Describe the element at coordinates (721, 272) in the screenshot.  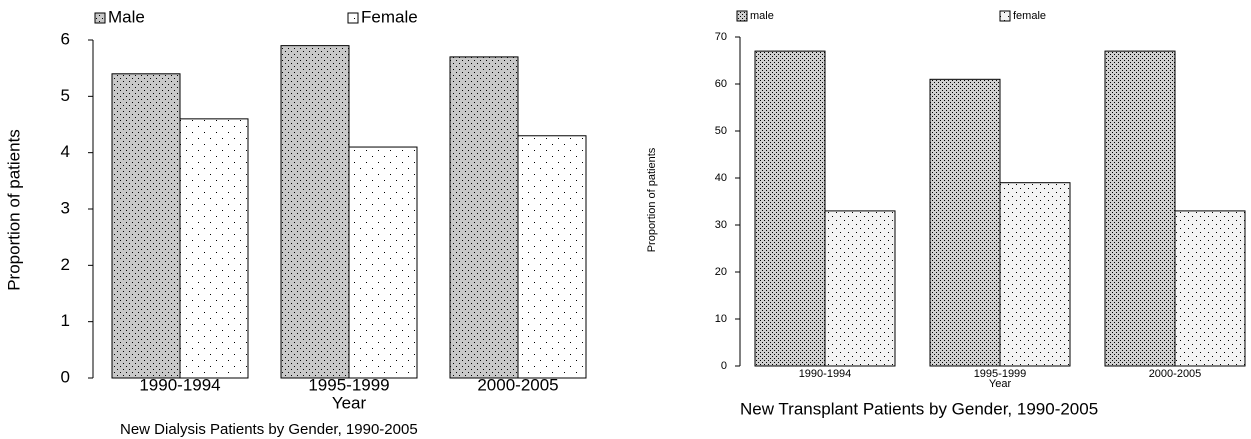
I see `y-tick-label: 20` at that location.